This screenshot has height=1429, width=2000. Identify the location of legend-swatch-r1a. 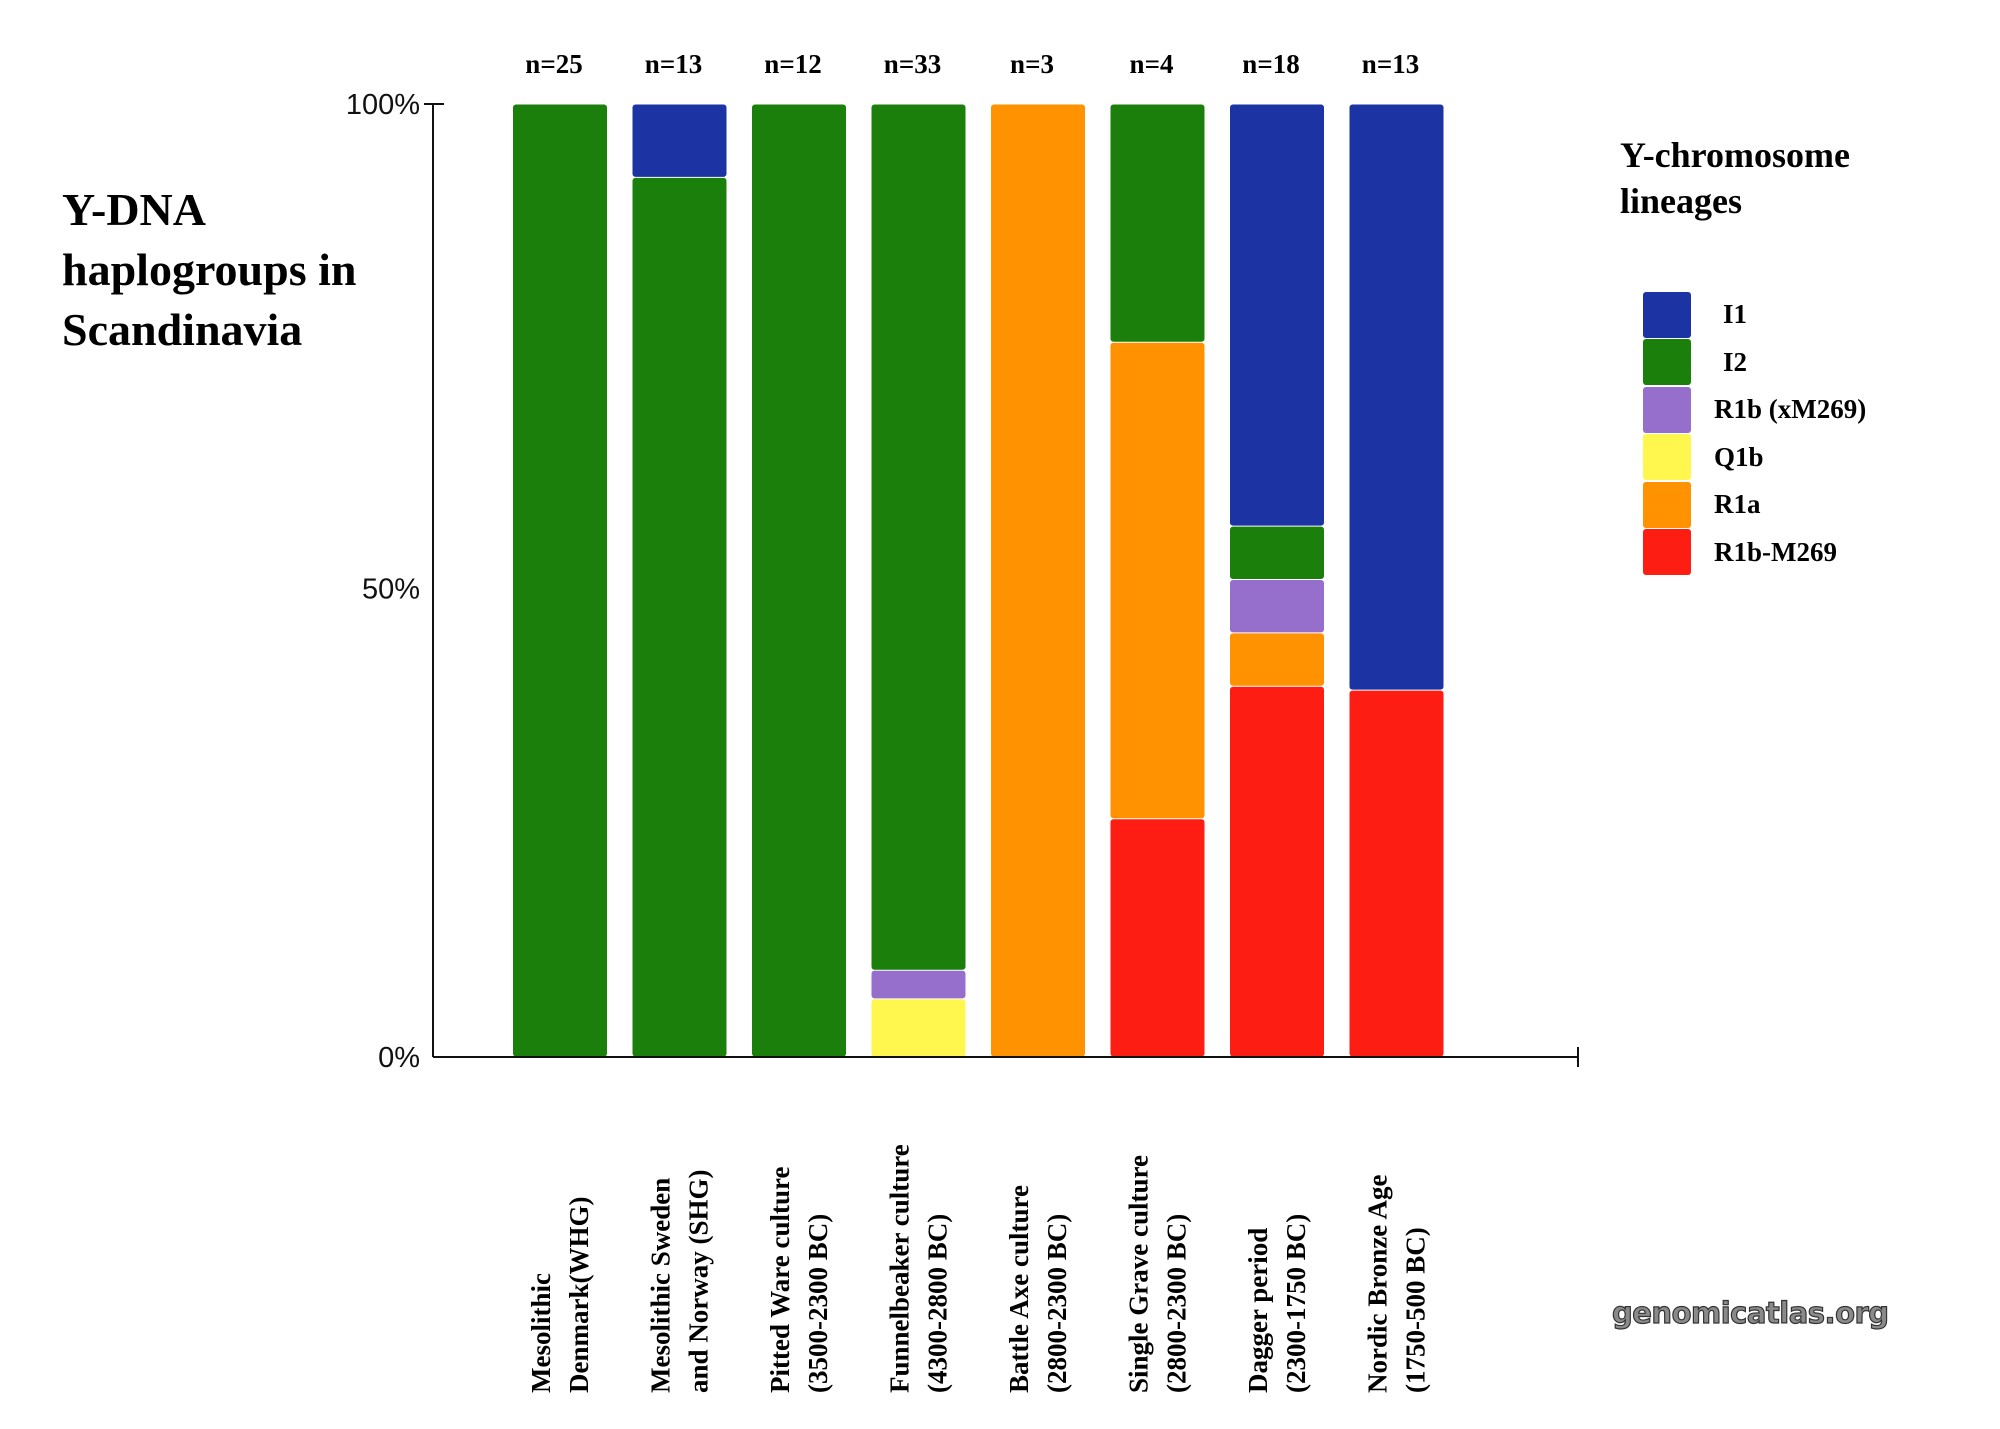
(1667, 504).